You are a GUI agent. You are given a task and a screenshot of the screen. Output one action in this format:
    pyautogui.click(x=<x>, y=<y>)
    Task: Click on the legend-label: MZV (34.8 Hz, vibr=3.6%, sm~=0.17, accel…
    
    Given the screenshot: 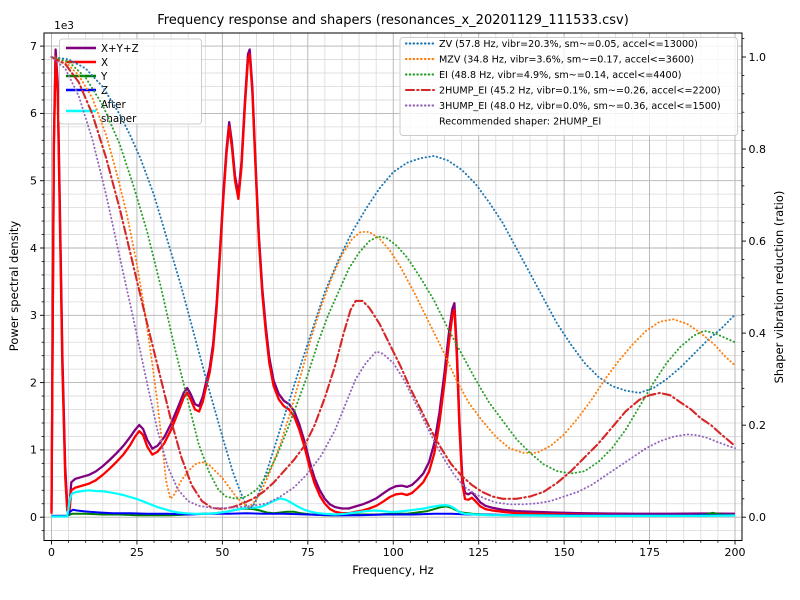 What is the action you would take?
    pyautogui.click(x=566, y=60)
    